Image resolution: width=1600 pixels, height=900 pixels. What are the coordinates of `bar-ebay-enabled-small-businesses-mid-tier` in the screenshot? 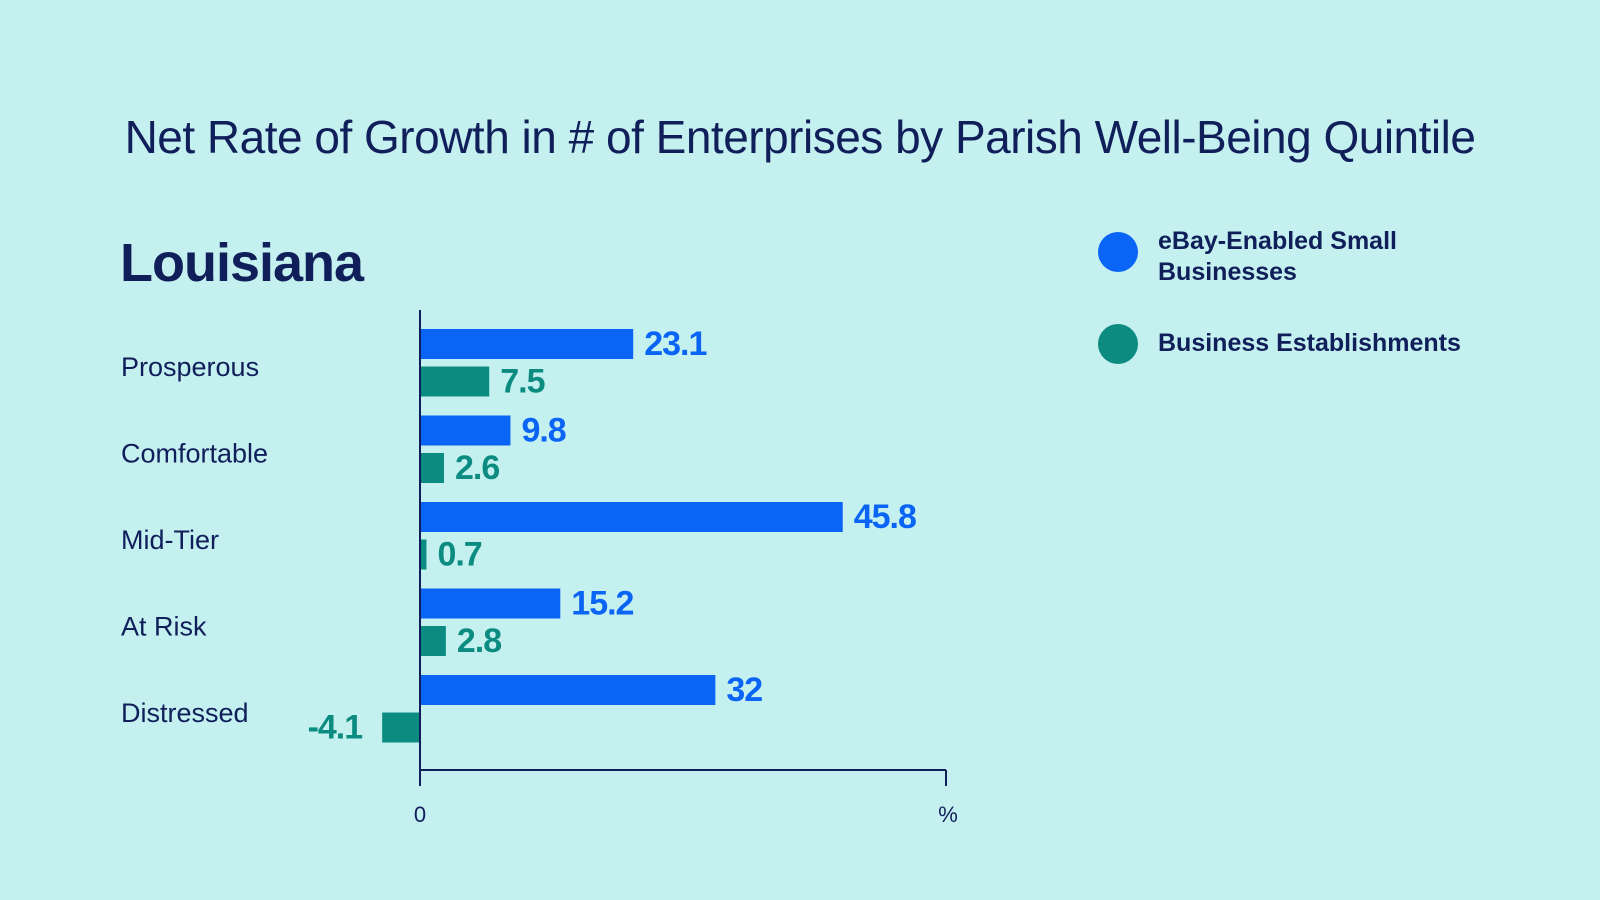 It's located at (631, 517).